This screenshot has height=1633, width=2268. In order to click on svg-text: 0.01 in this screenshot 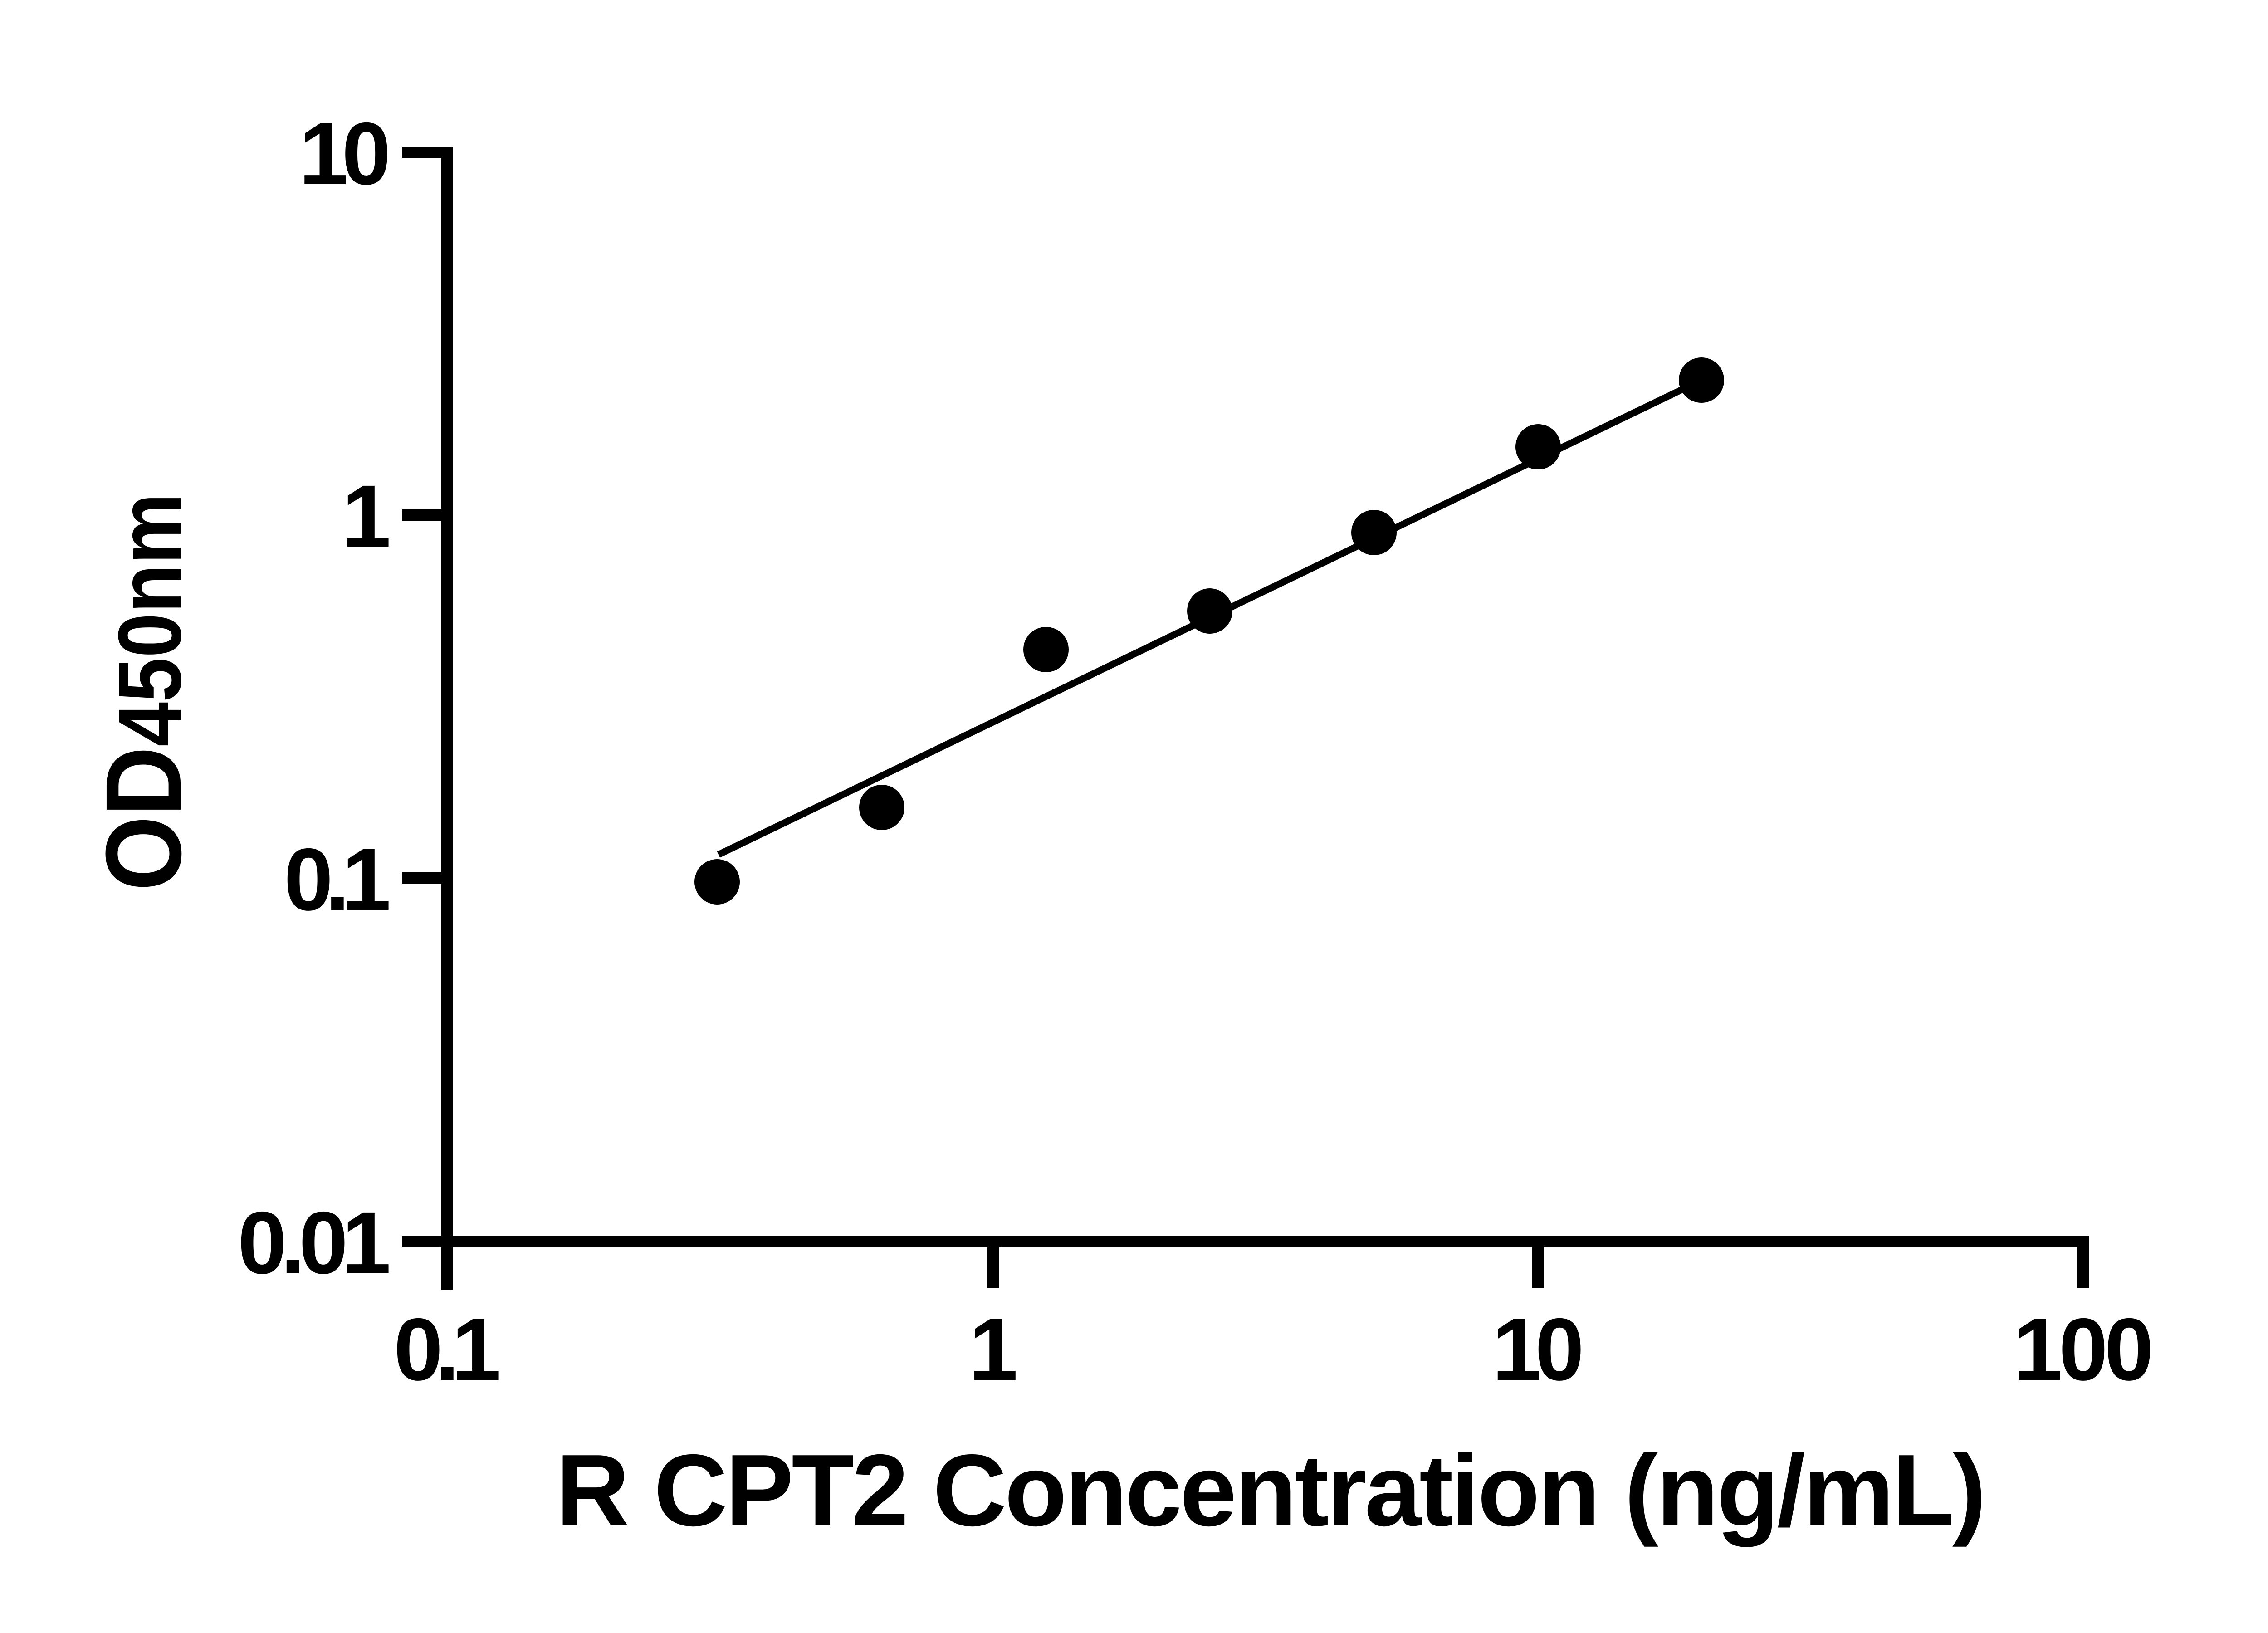, I will do `click(315, 1242)`.